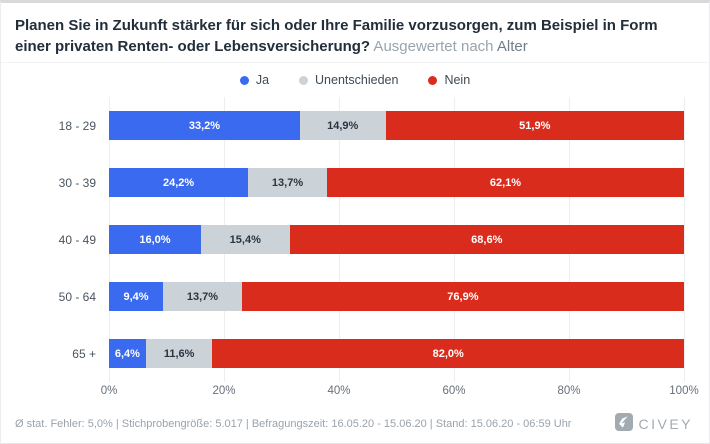  I want to click on legend-item-ja: Ja, so click(254, 80).